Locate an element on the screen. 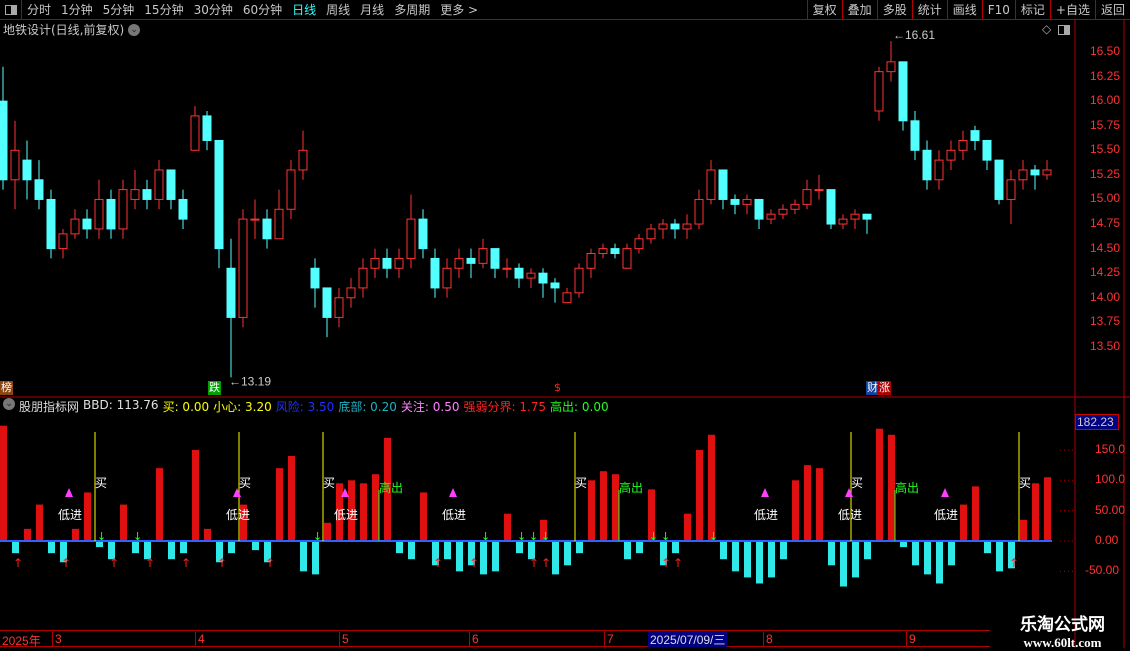 The image size is (1130, 651). date-axis: 2025年 3 4 5 6 7 8 9 2025/07/09/三 is located at coordinates (495, 639).